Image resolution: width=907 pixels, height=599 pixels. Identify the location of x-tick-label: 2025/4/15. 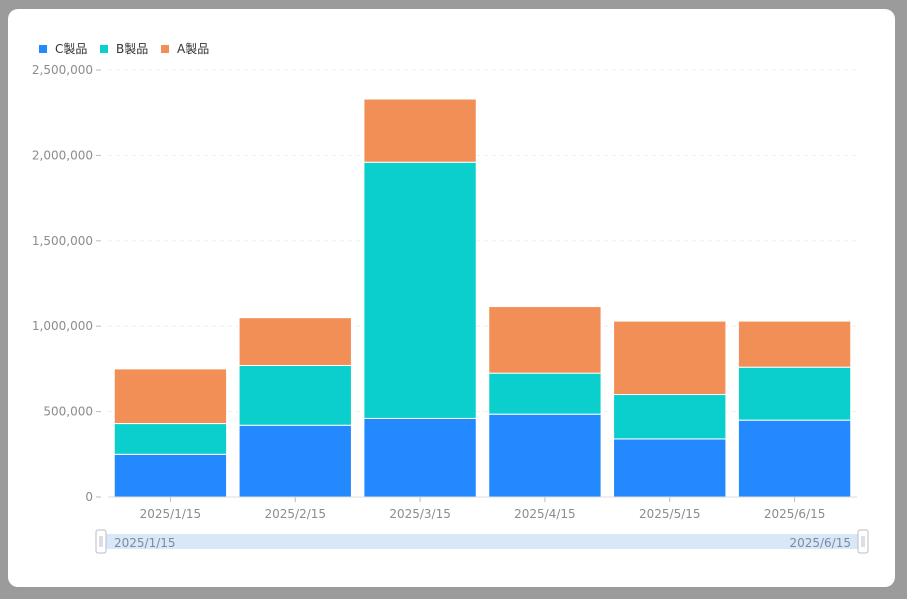
(545, 514).